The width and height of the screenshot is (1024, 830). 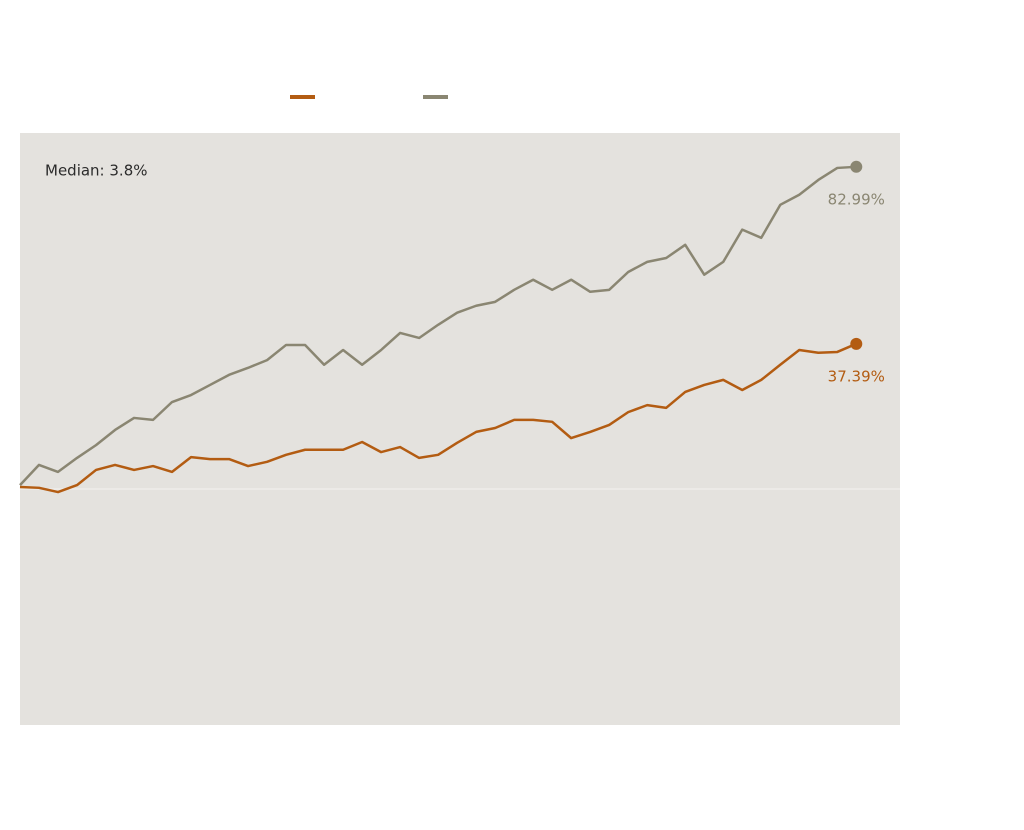 I want to click on value-label: 37.39%, so click(x=856, y=376).